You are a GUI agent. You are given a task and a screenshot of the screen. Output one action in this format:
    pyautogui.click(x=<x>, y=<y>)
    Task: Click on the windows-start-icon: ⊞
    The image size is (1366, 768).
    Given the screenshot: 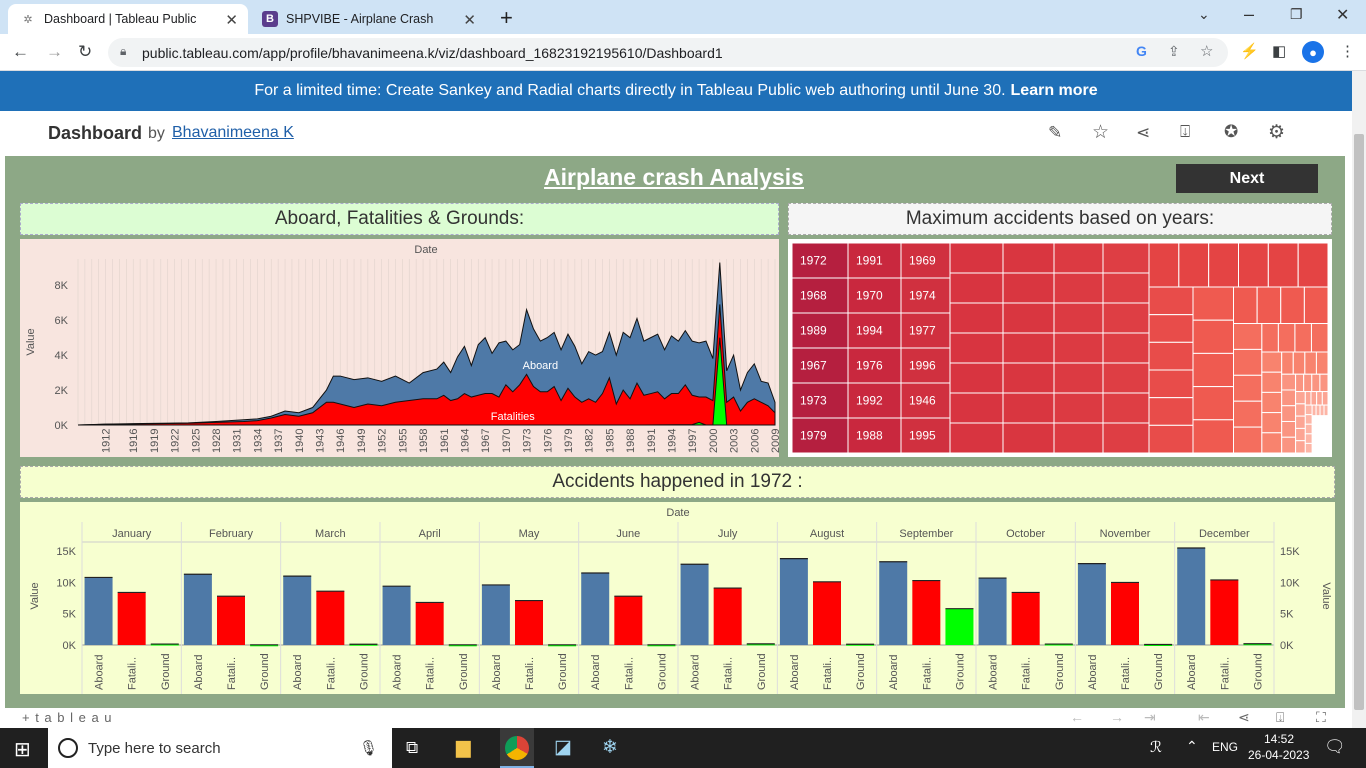 What is the action you would take?
    pyautogui.click(x=22, y=750)
    